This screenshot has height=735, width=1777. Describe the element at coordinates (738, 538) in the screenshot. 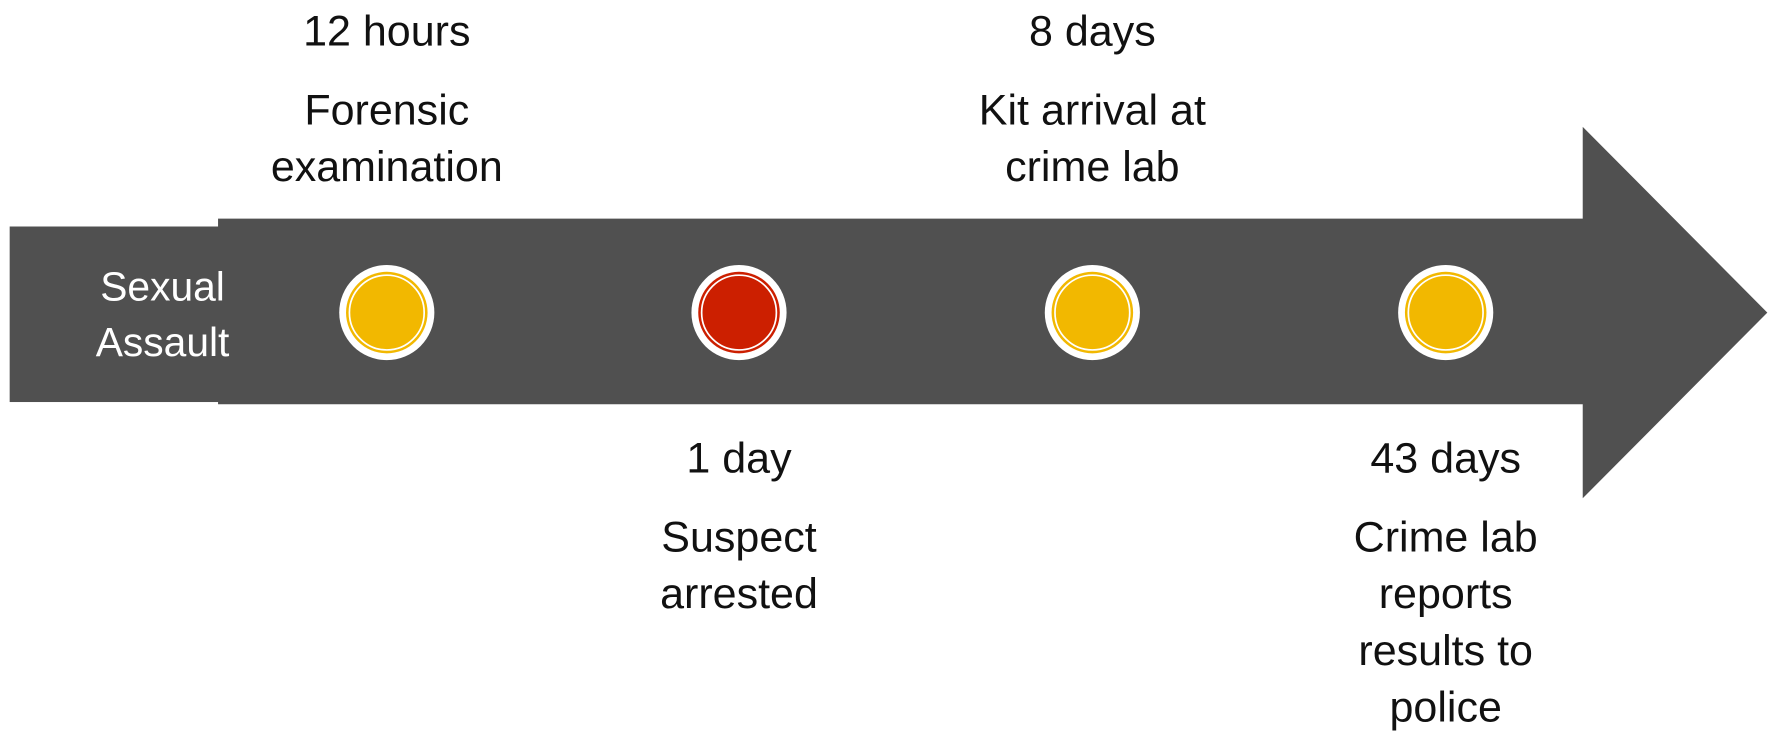

I see `milestone-label: Suspect` at that location.